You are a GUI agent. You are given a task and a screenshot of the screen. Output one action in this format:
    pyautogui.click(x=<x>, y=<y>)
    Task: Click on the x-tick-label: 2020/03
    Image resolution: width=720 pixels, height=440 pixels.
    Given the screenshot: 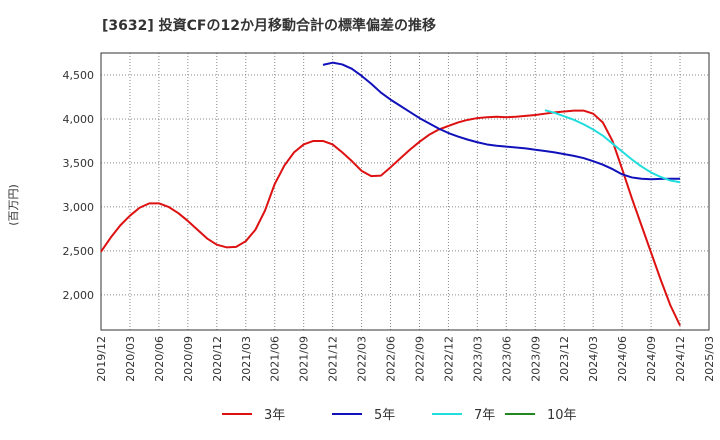 What is the action you would take?
    pyautogui.click(x=130, y=359)
    